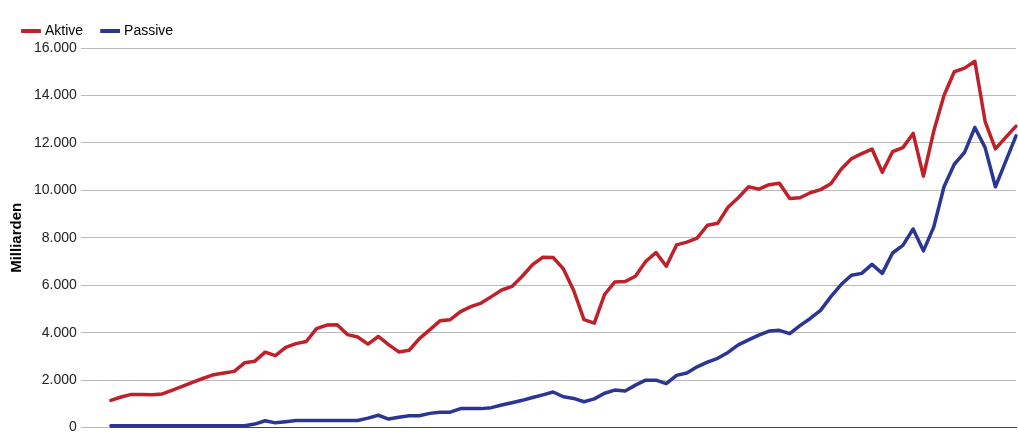  I want to click on y-tick-label: 2.000, so click(59, 379).